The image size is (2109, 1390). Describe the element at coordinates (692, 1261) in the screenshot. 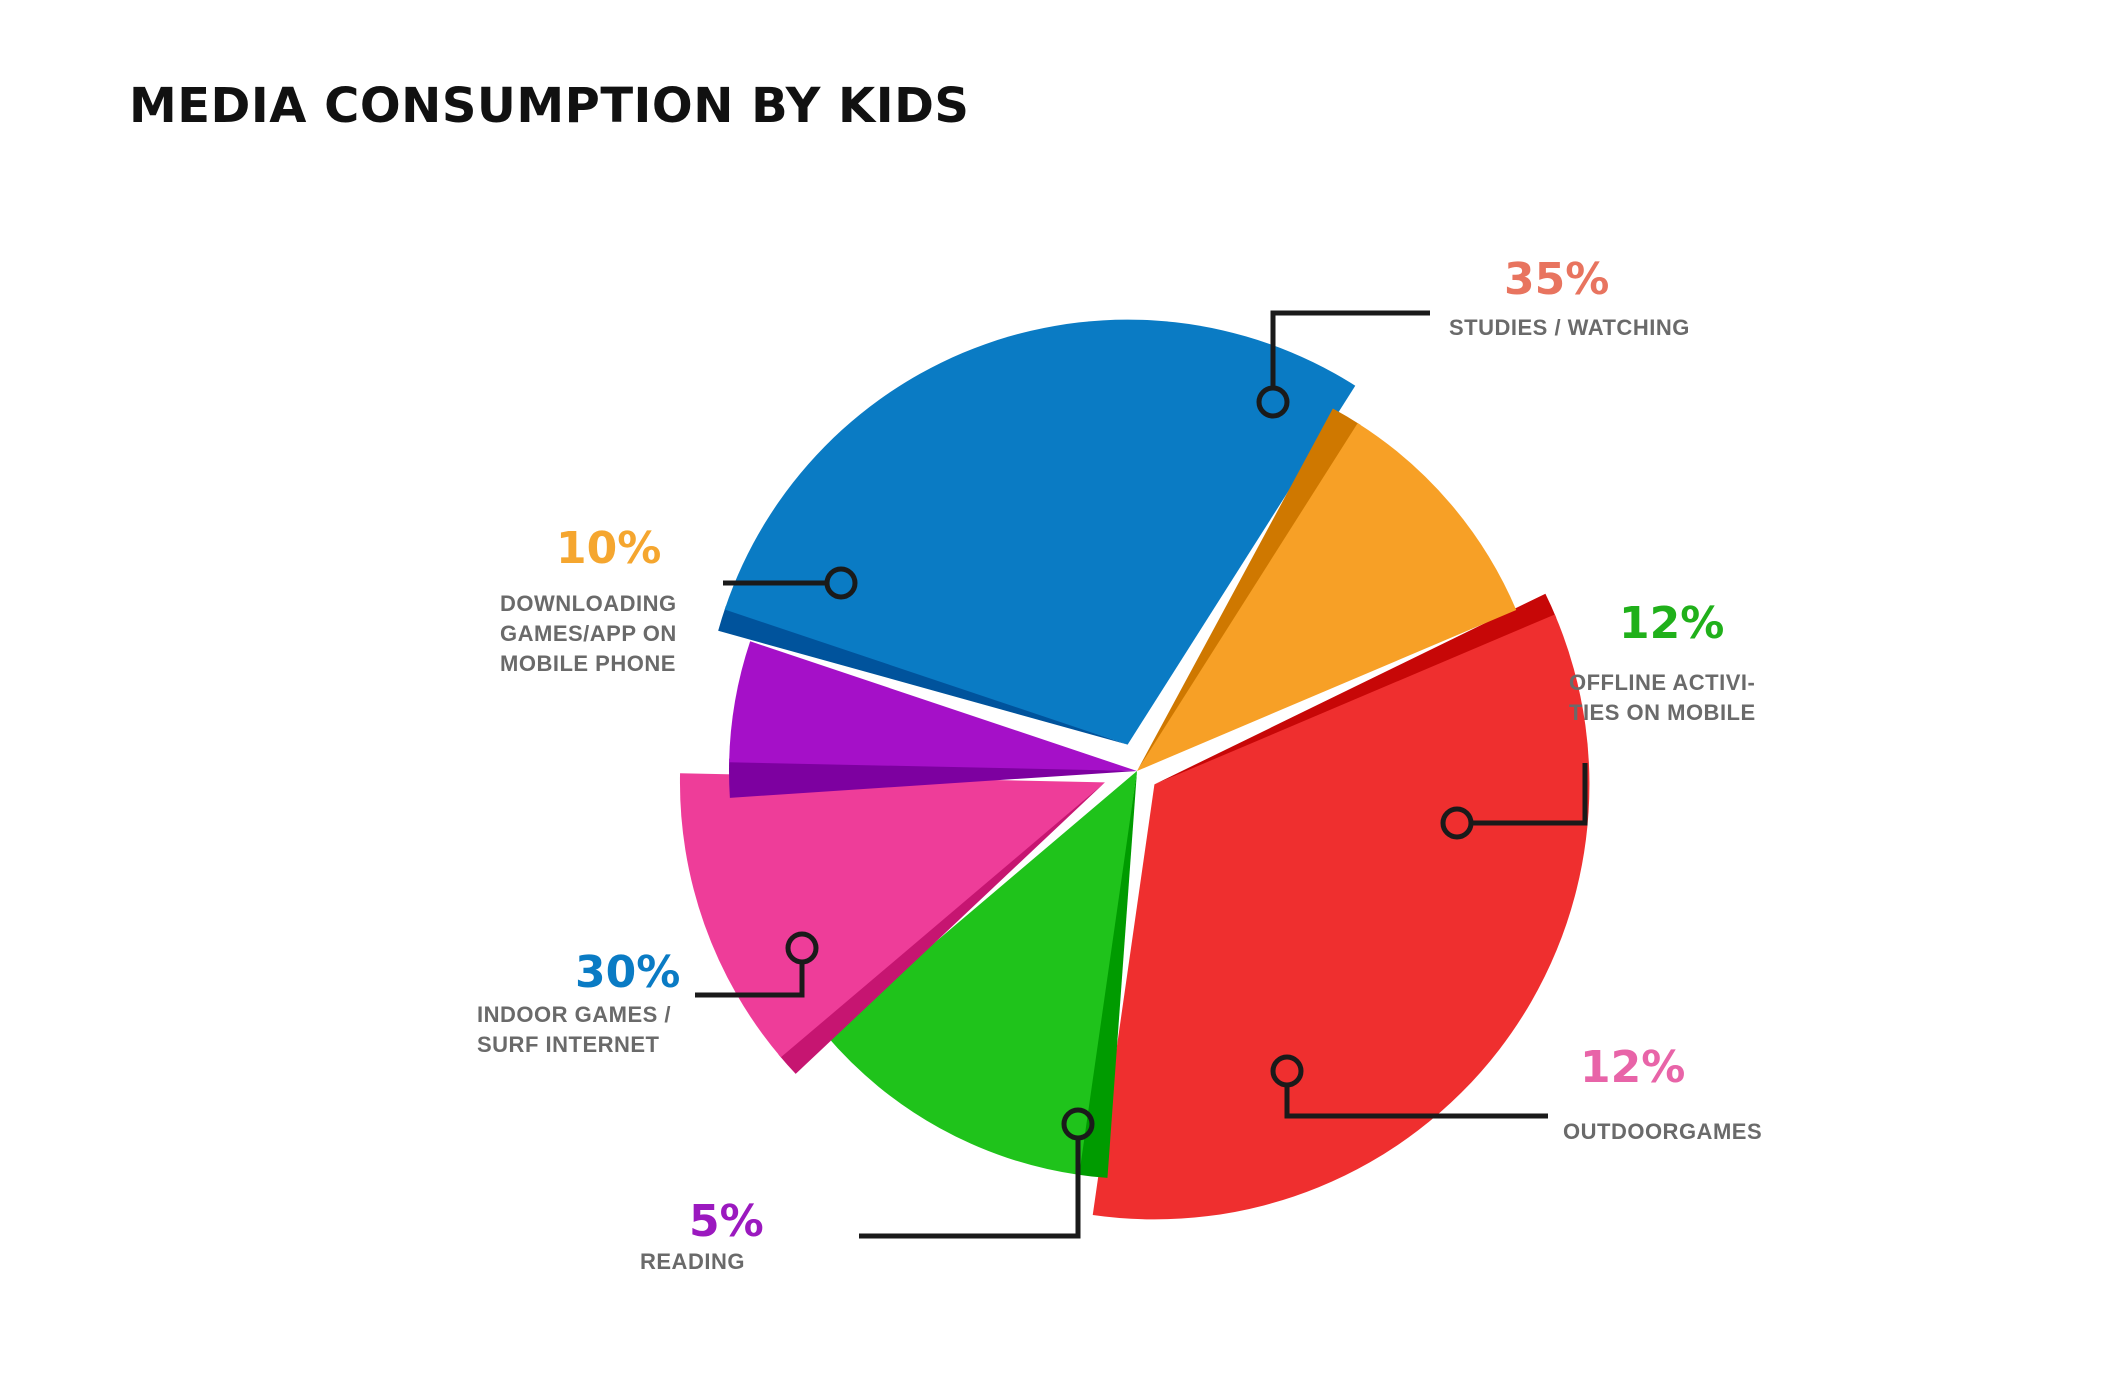

I see `slice-3-label: READING` at that location.